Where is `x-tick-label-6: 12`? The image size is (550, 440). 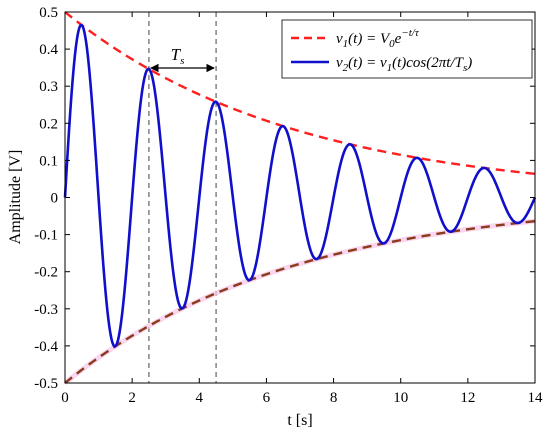
x-tick-label-6: 12 is located at coordinates (467, 398).